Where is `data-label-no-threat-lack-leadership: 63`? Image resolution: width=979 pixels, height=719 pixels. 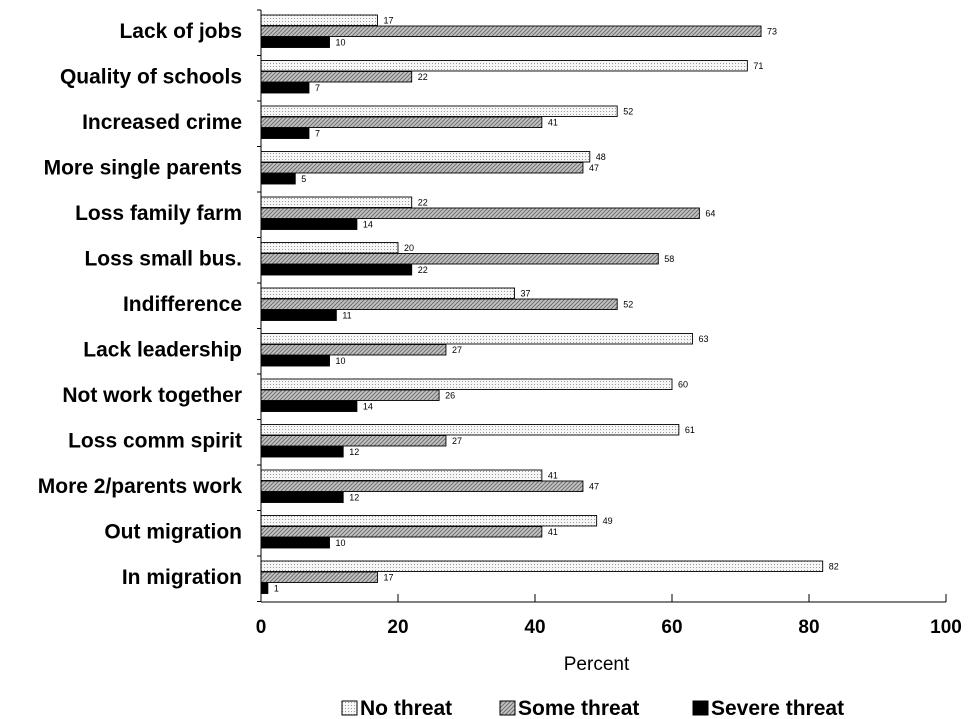 data-label-no-threat-lack-leadership: 63 is located at coordinates (704, 339).